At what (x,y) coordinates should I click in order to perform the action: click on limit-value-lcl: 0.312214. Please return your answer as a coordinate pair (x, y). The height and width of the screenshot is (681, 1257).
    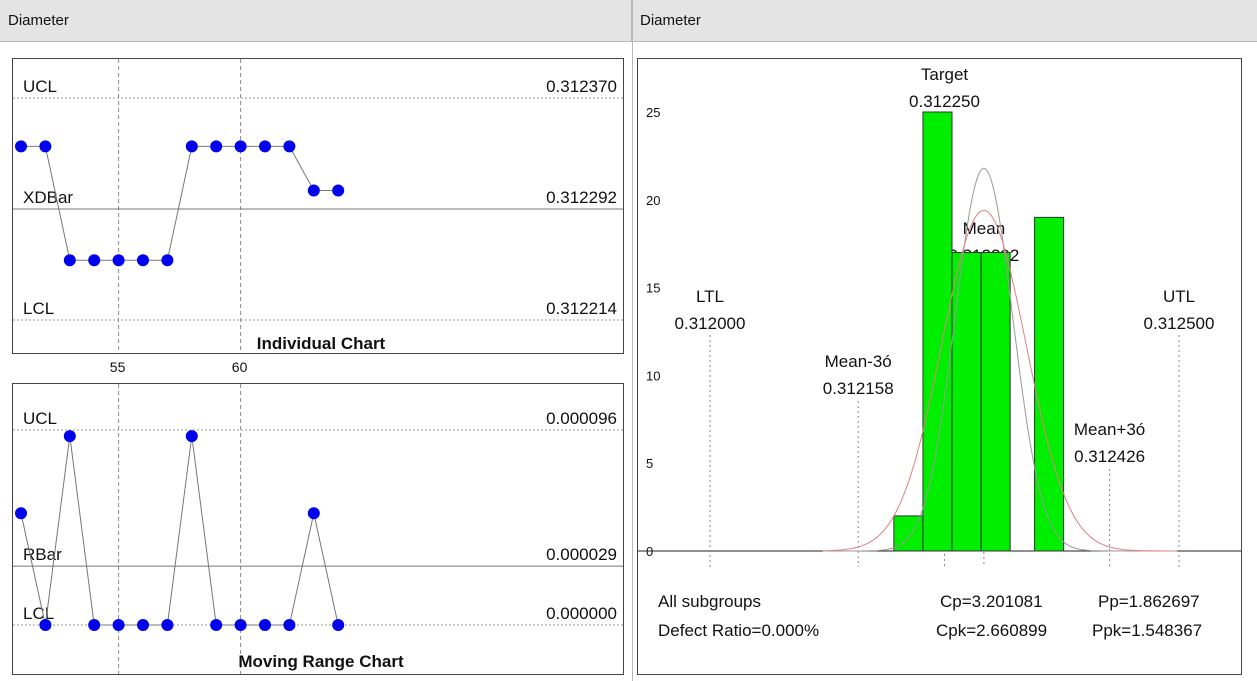
    Looking at the image, I should click on (581, 308).